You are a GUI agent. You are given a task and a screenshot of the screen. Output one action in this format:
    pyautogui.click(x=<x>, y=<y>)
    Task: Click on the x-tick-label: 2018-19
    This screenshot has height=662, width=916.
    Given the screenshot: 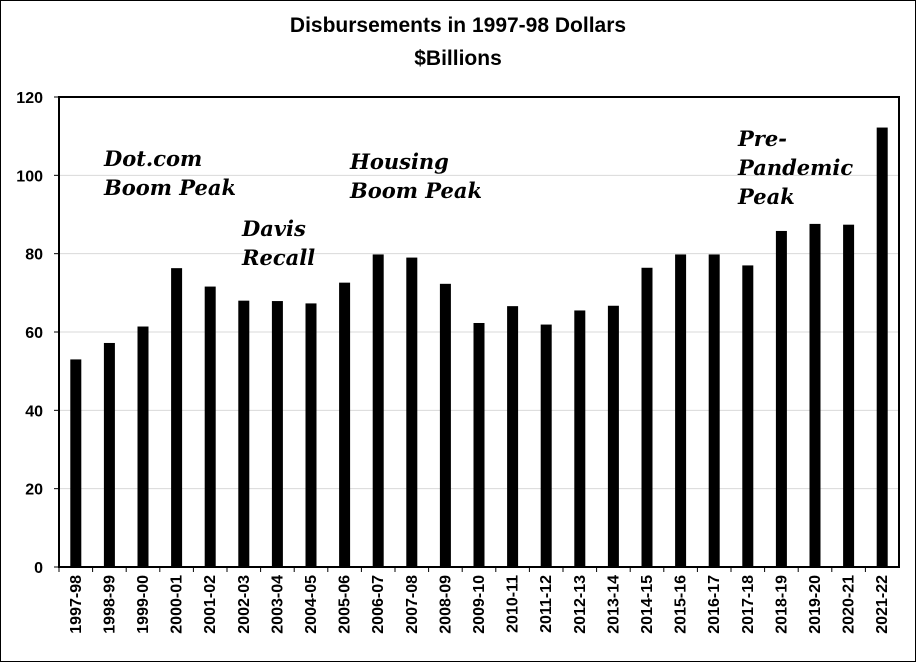 What is the action you would take?
    pyautogui.click(x=781, y=604)
    